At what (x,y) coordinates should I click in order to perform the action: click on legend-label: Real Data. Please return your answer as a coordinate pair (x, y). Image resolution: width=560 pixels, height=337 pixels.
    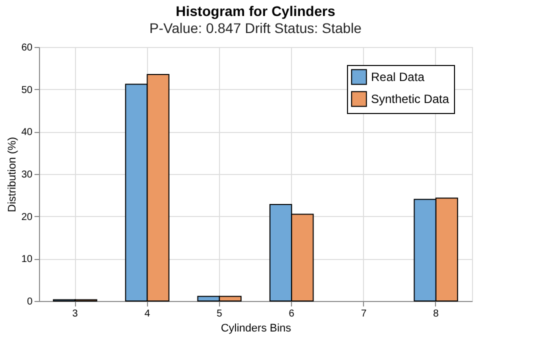
    Looking at the image, I should click on (398, 77).